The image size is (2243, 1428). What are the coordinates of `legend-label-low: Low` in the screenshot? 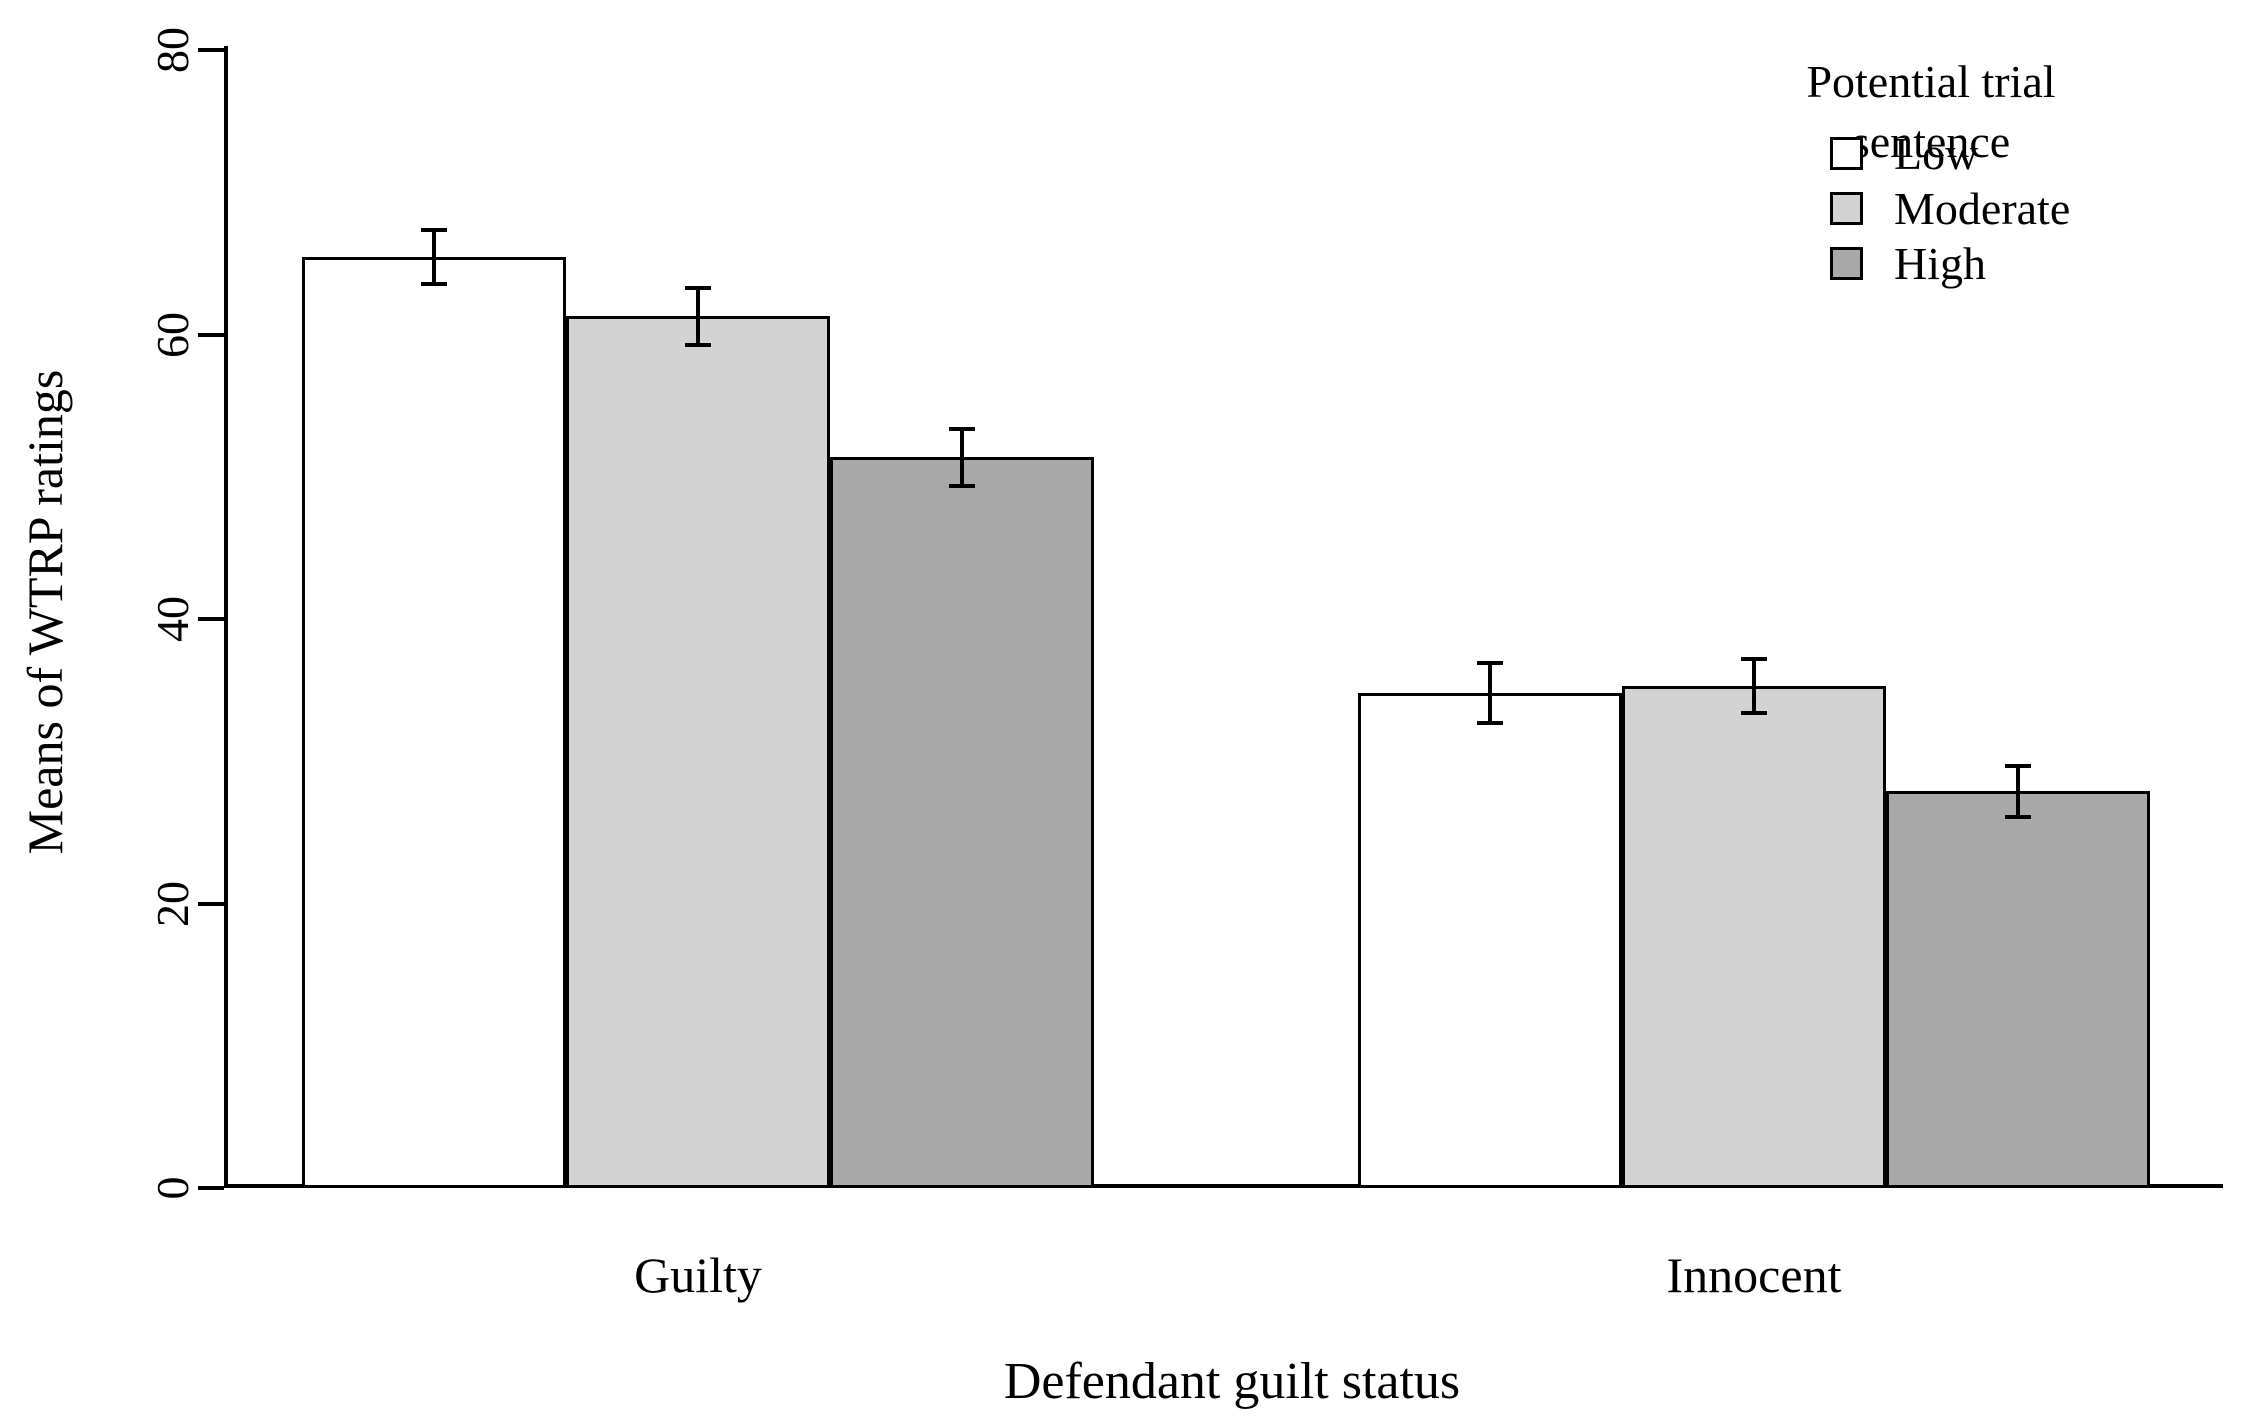 It's located at (1936, 153).